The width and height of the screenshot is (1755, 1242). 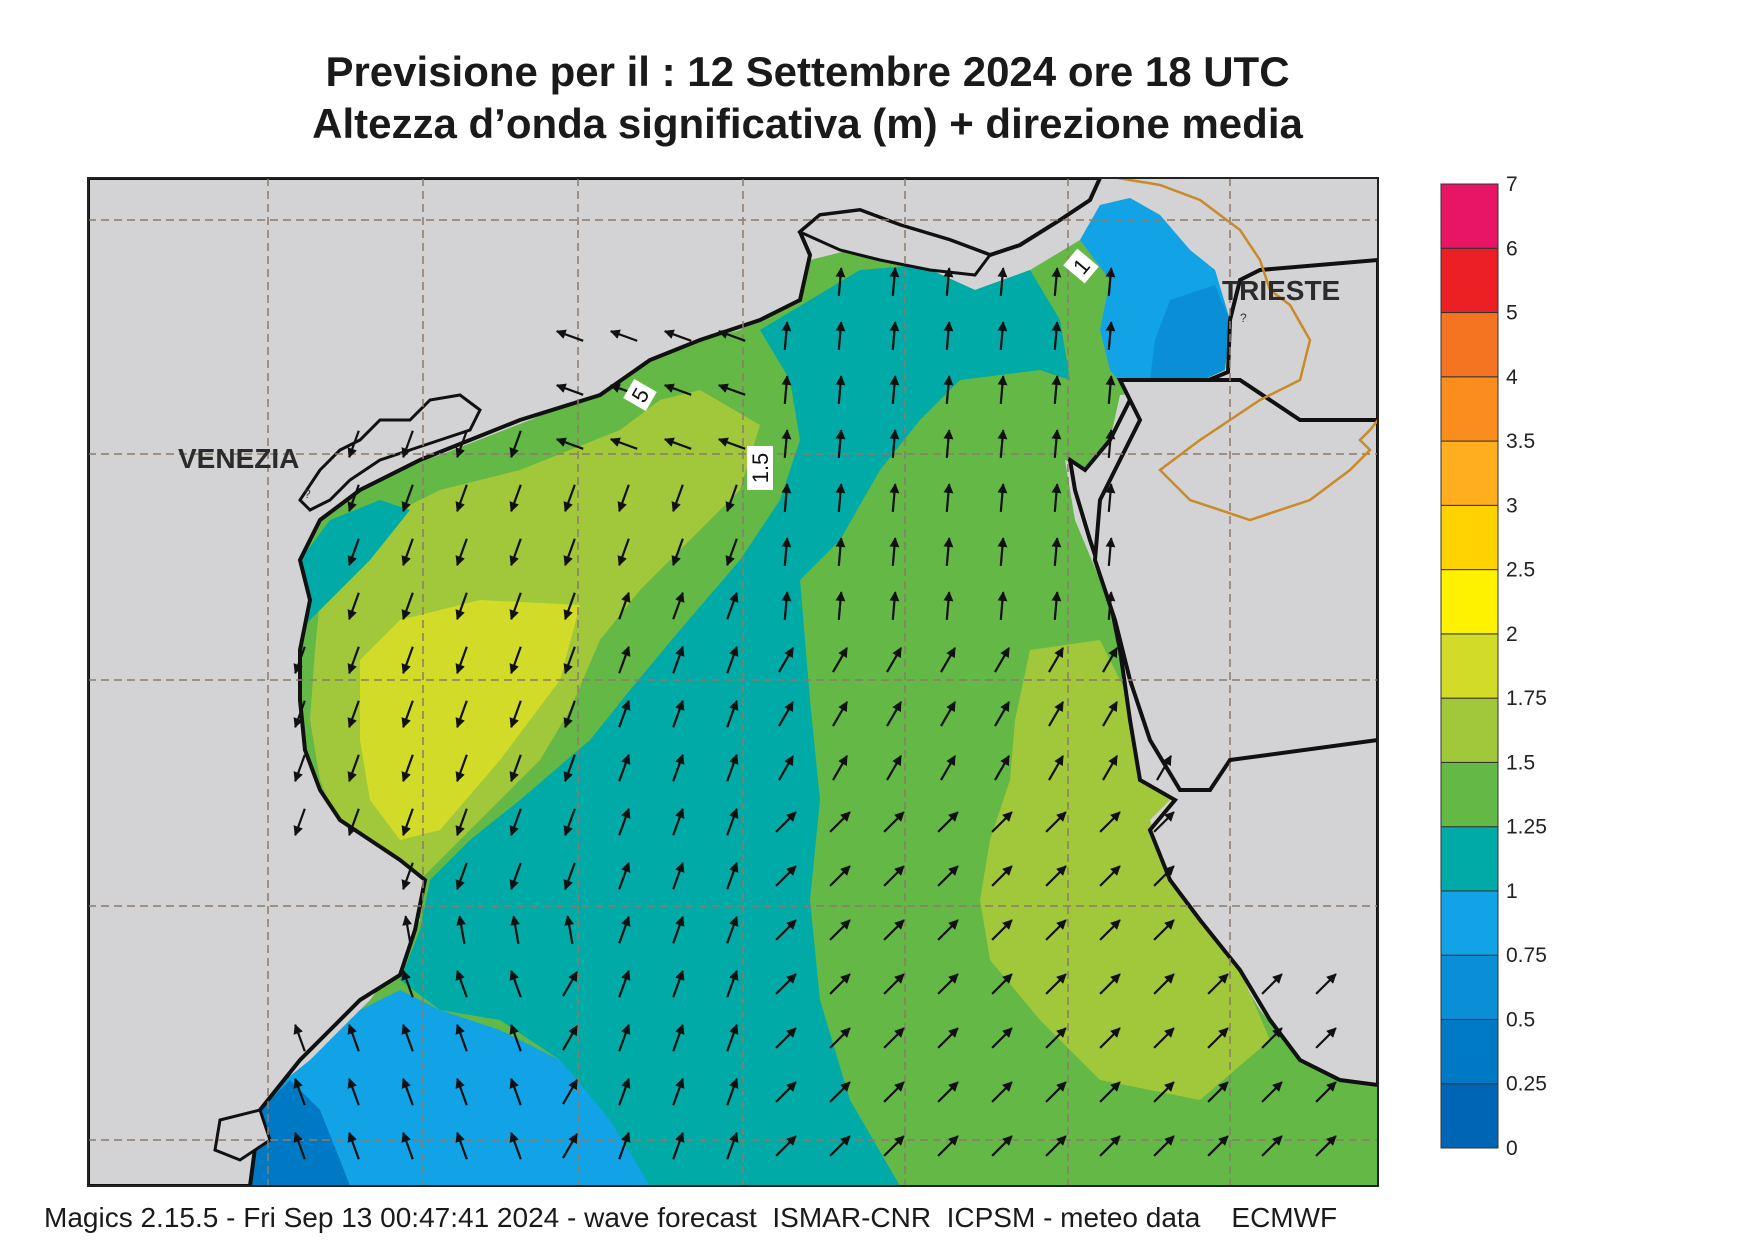 I want to click on legend-tick-label: 3, so click(x=1512, y=505).